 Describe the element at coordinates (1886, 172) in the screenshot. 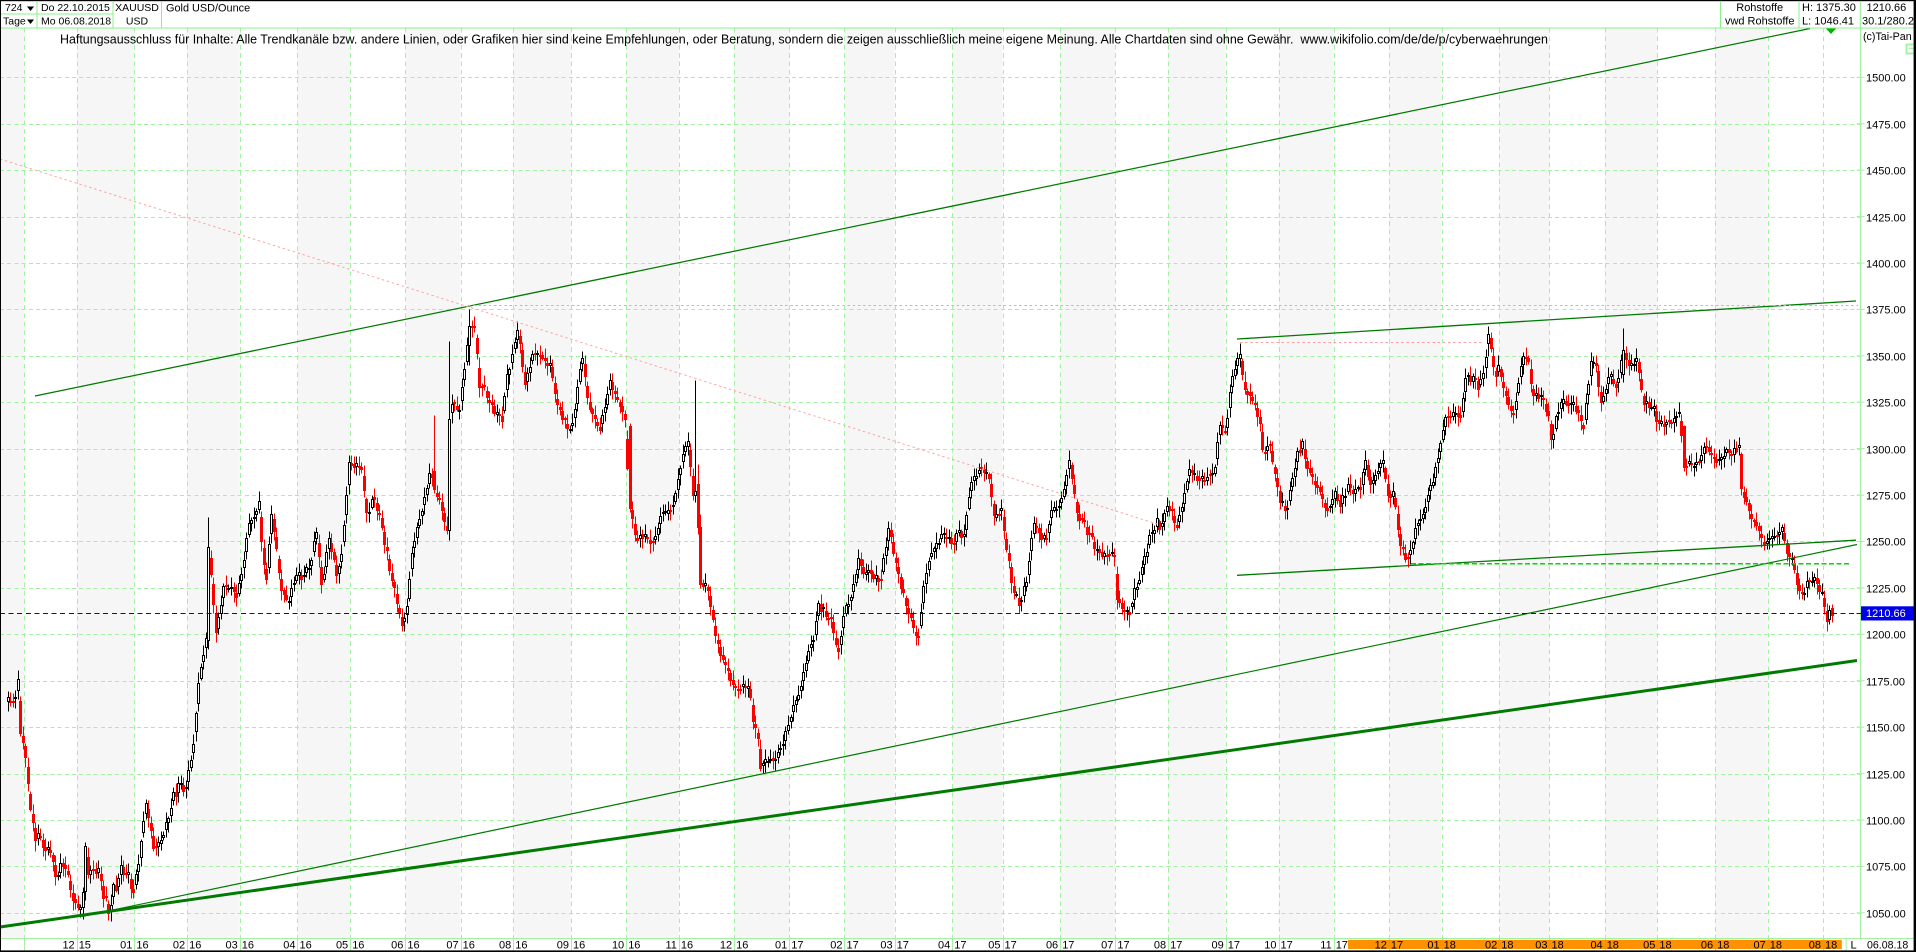

I see `svg-text: 1450.00` at that location.